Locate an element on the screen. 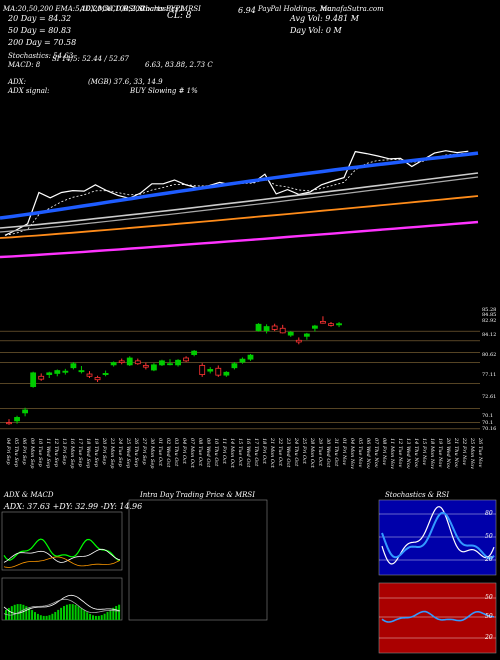 Image resolution: width=500 pixels, height=660 pixels. date-tick: 17 Thu Oct is located at coordinates (256, 452).